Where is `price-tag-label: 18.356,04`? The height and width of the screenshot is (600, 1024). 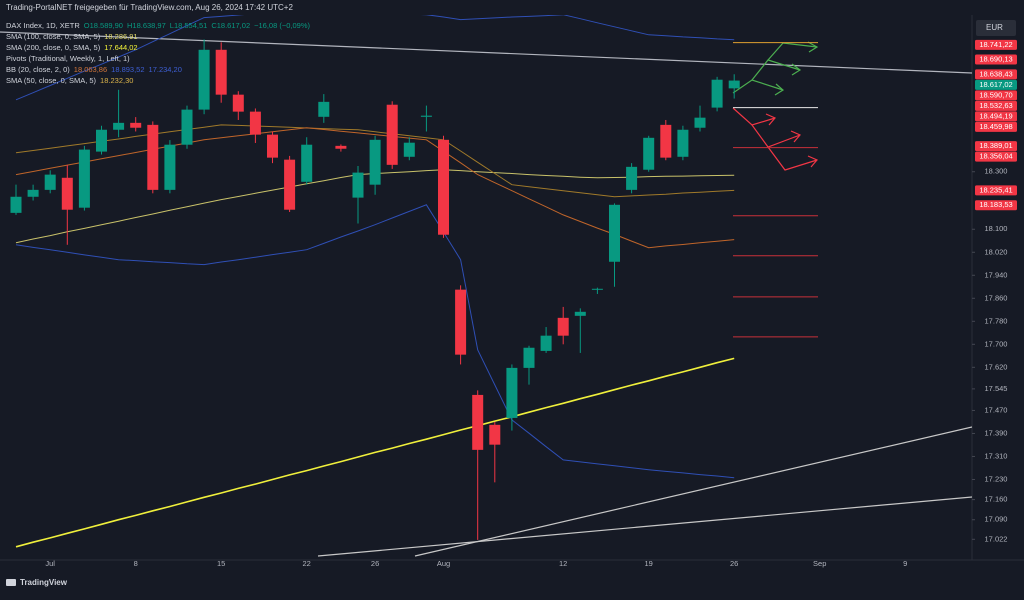 price-tag-label: 18.356,04 is located at coordinates (995, 156).